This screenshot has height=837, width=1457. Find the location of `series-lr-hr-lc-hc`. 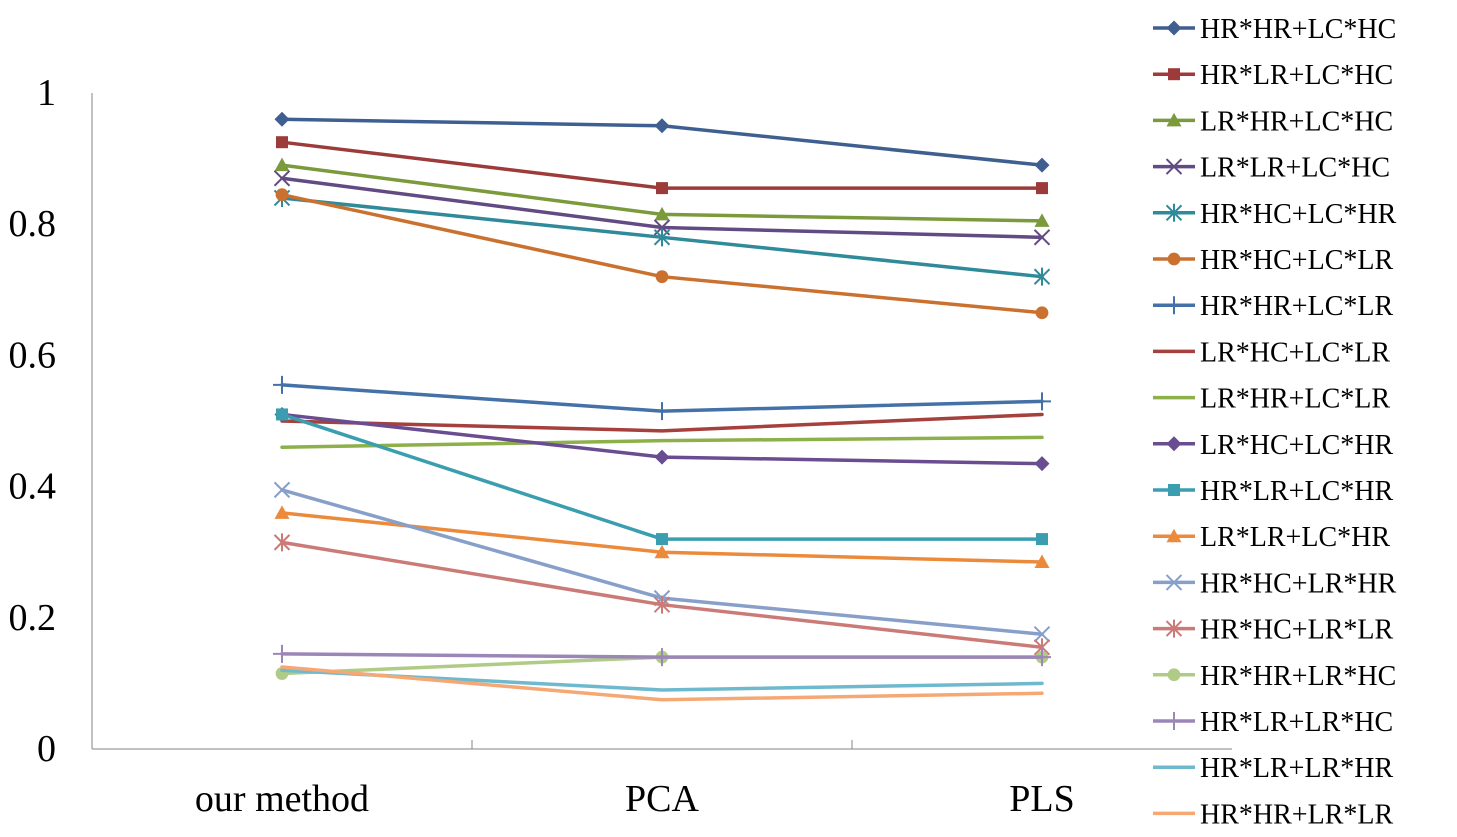

series-lr-hr-lc-hc is located at coordinates (662, 192).